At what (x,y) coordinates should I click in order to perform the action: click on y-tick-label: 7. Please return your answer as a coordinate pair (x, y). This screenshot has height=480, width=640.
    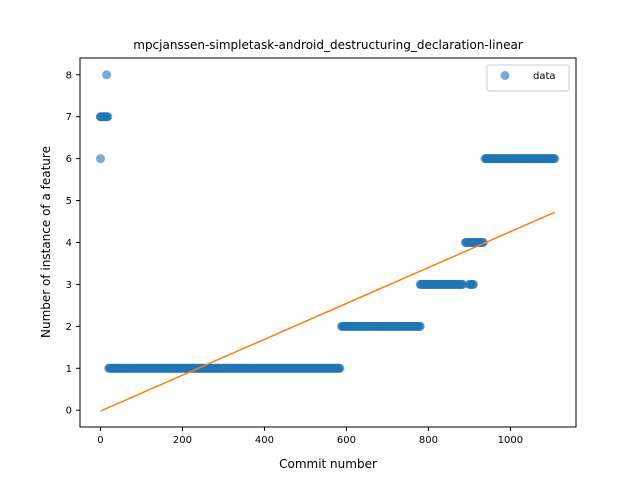
    Looking at the image, I should click on (69, 117).